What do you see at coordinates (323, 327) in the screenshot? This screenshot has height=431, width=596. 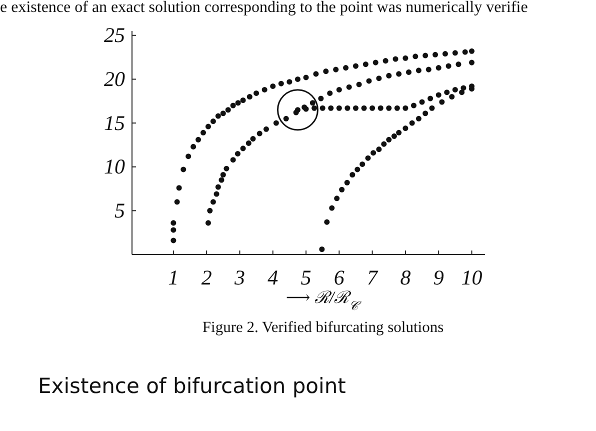 I see `caption: Figure 2. Verified bifurcating solutions` at bounding box center [323, 327].